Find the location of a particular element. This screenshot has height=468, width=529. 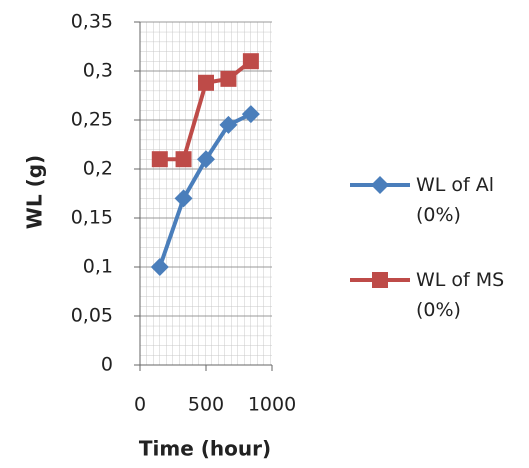

y-tick-label: 0,1 is located at coordinates (98, 267).